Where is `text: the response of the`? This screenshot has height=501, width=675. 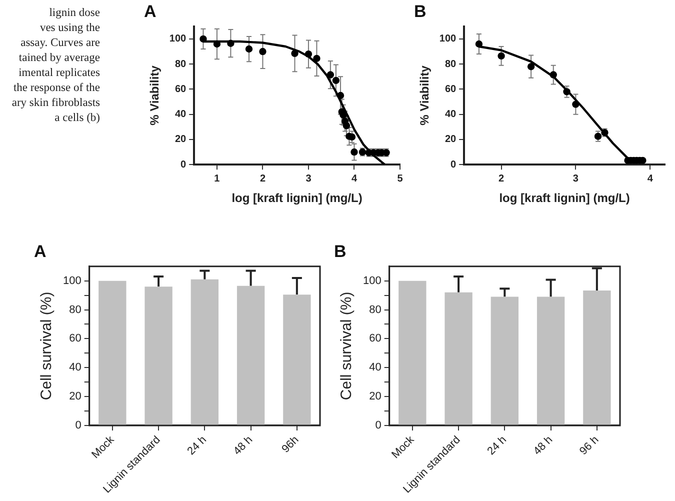
text: the response of the is located at coordinates (56, 88).